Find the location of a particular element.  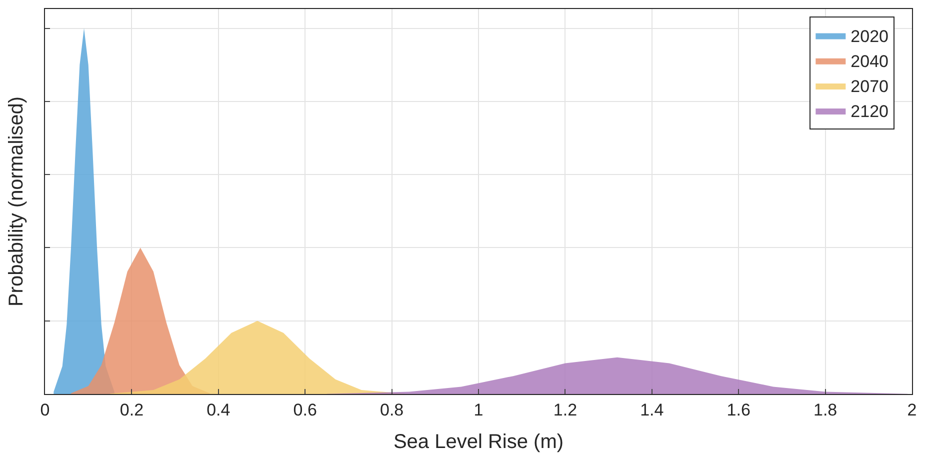

x-tick-label: 0.6 is located at coordinates (305, 410).